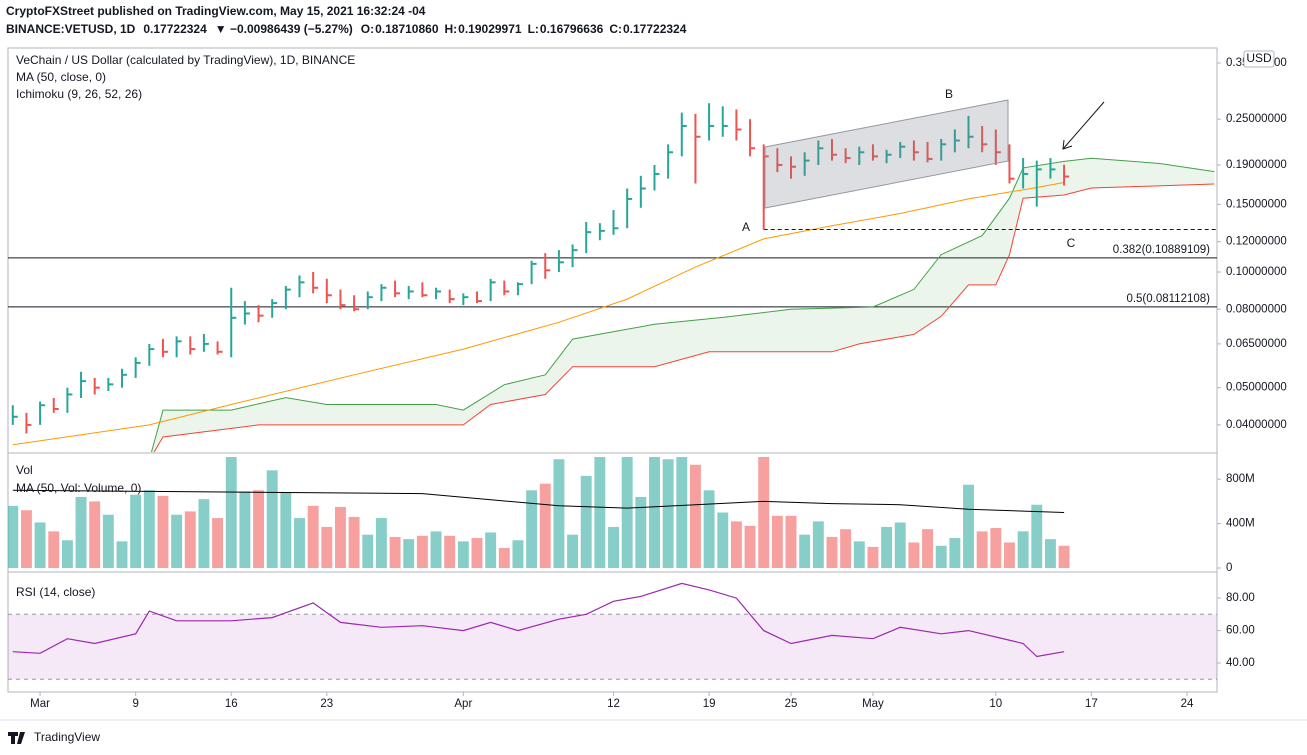 This screenshot has width=1307, height=755. What do you see at coordinates (79, 94) in the screenshot?
I see `ichimoku-legend: Ichimoku (9, 26, 52, 26)` at bounding box center [79, 94].